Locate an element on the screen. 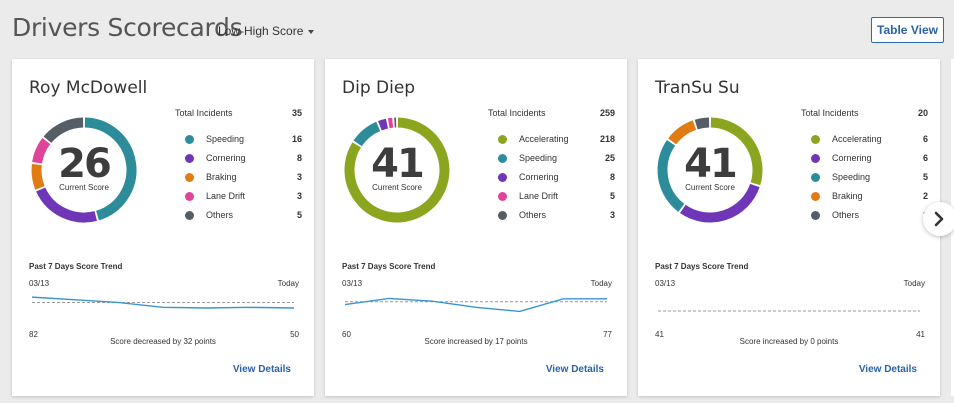 This screenshot has height=403, width=954. legend-item: Others 5 is located at coordinates (239, 215).